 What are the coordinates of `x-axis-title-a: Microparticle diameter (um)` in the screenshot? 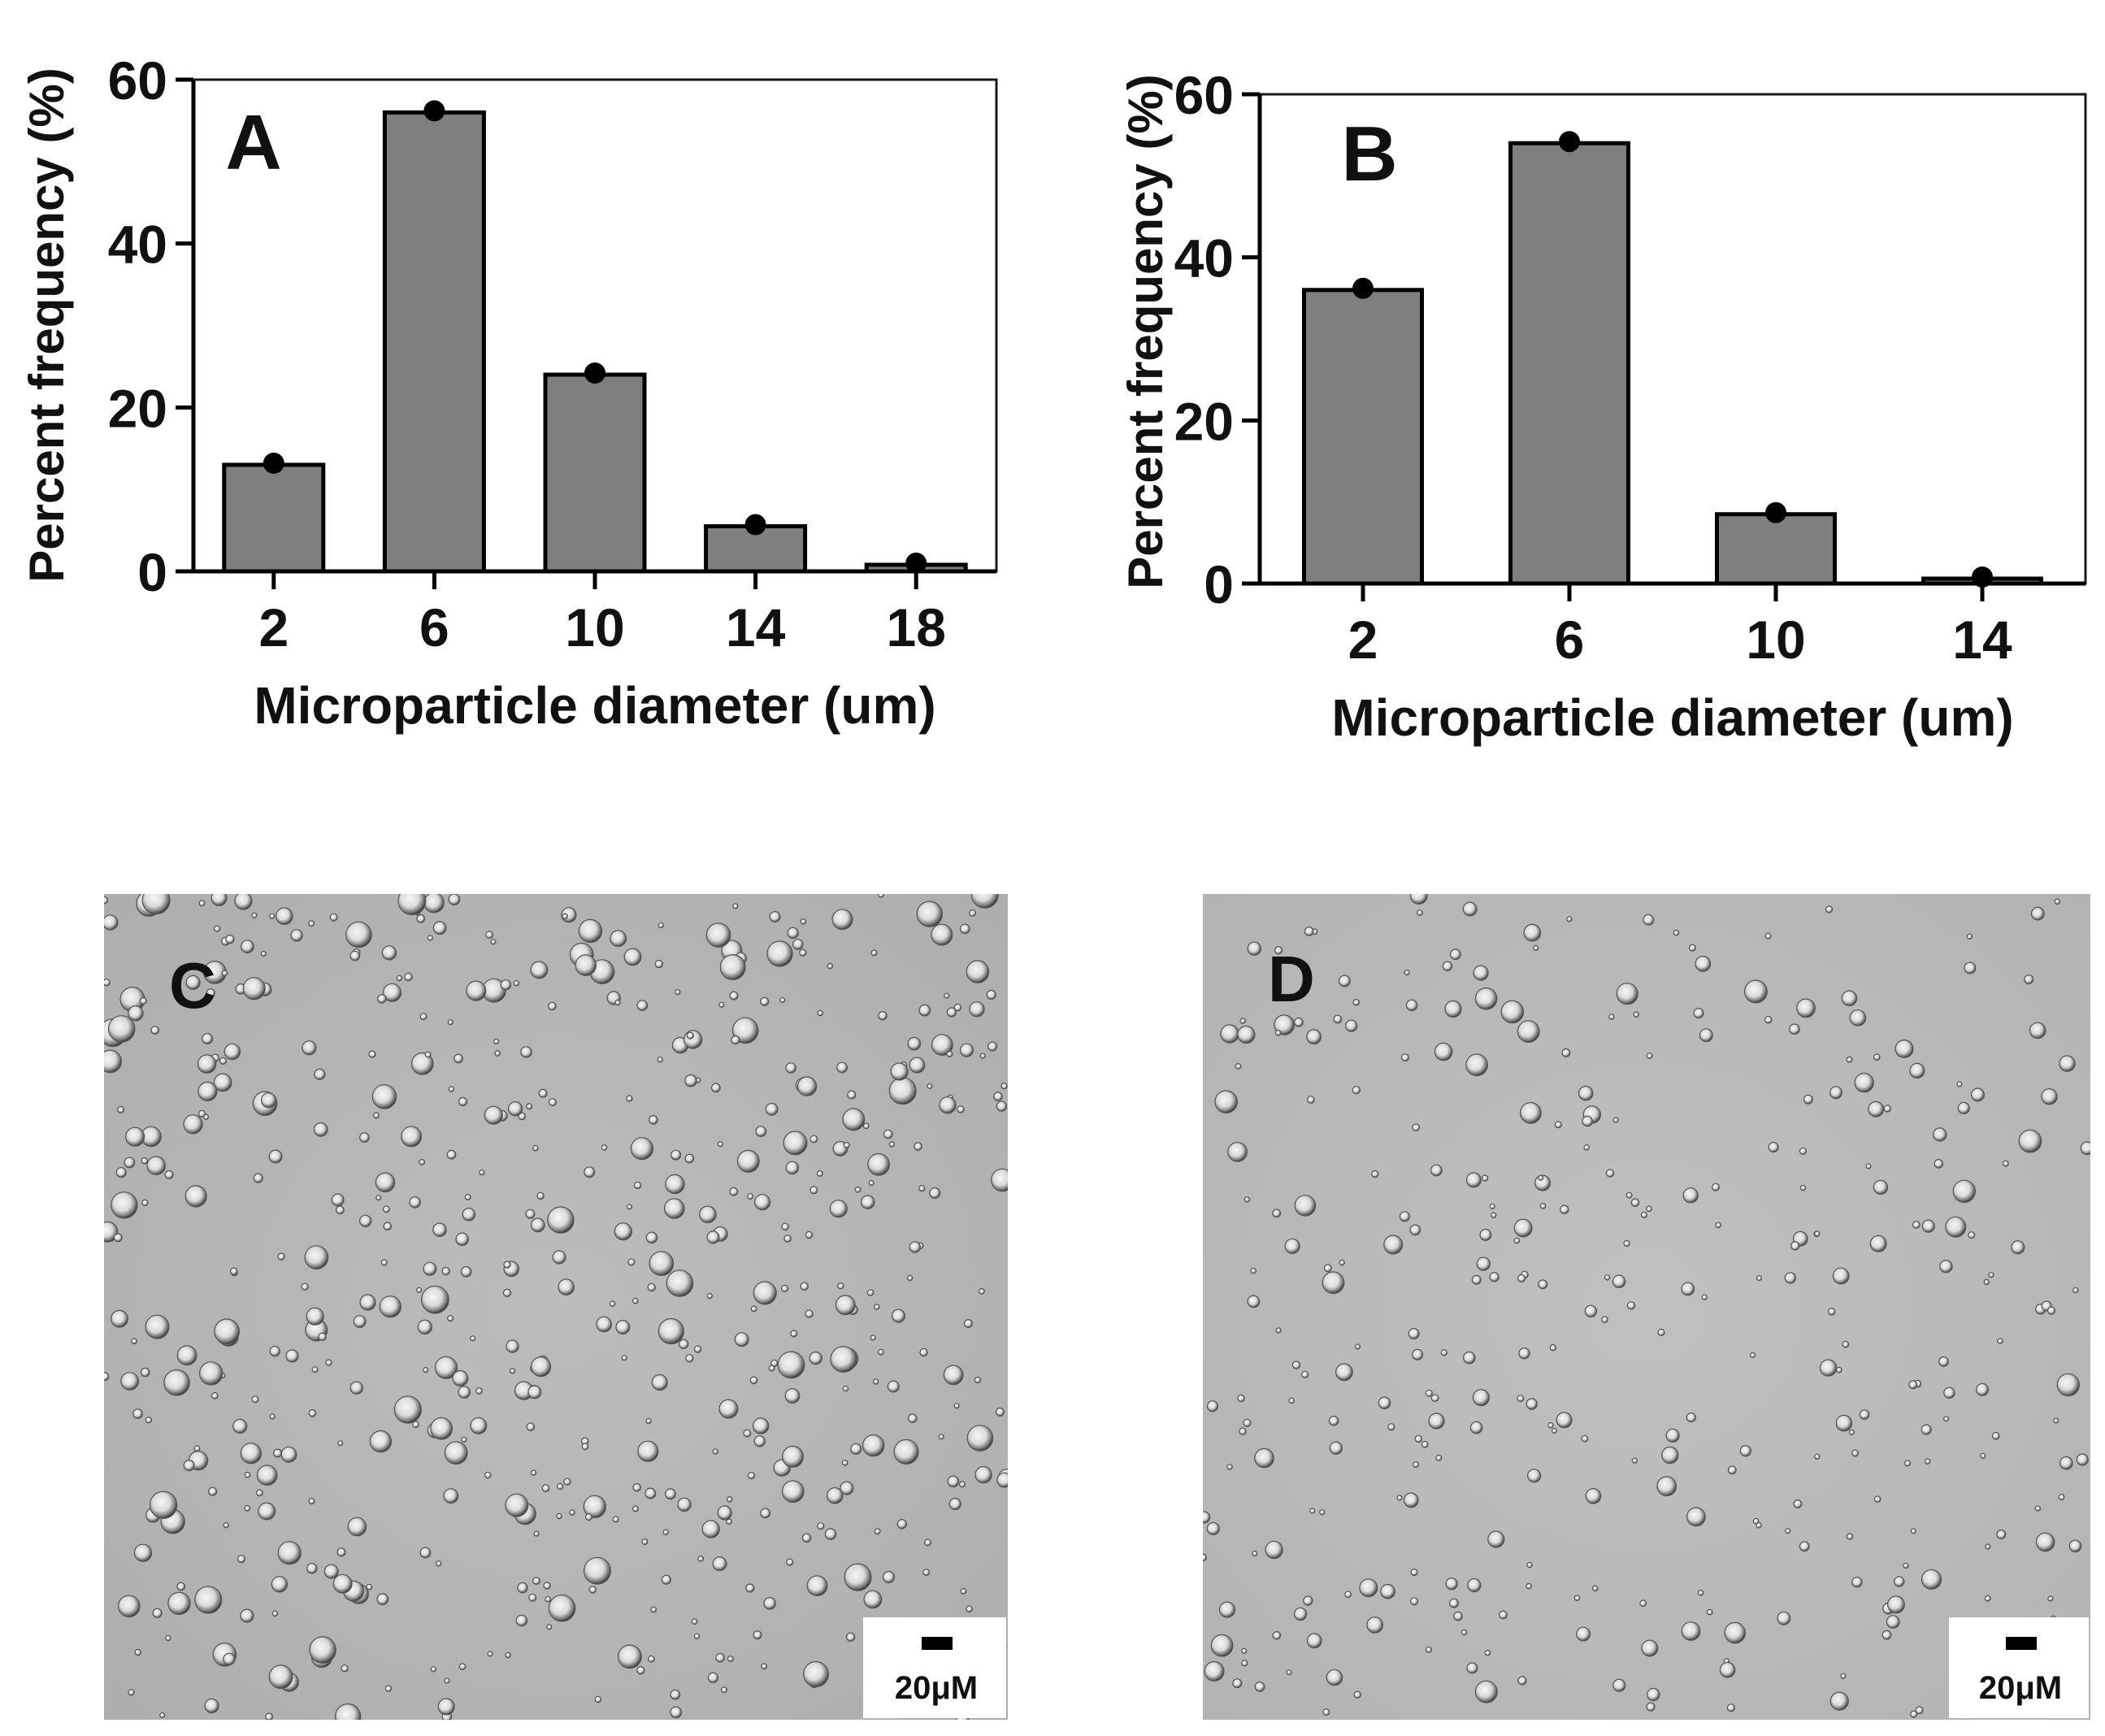 It's located at (595, 705).